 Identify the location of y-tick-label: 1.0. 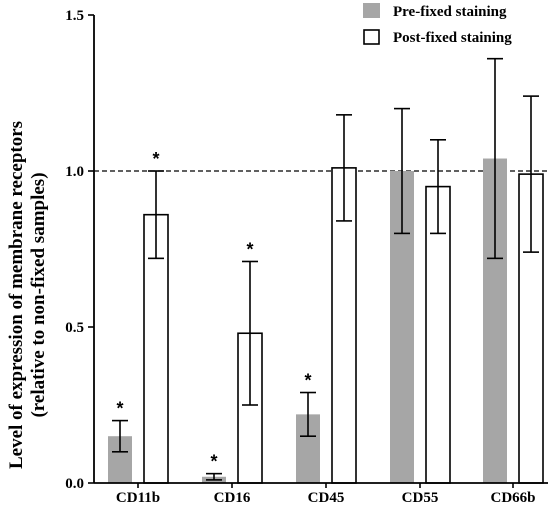
(74, 172).